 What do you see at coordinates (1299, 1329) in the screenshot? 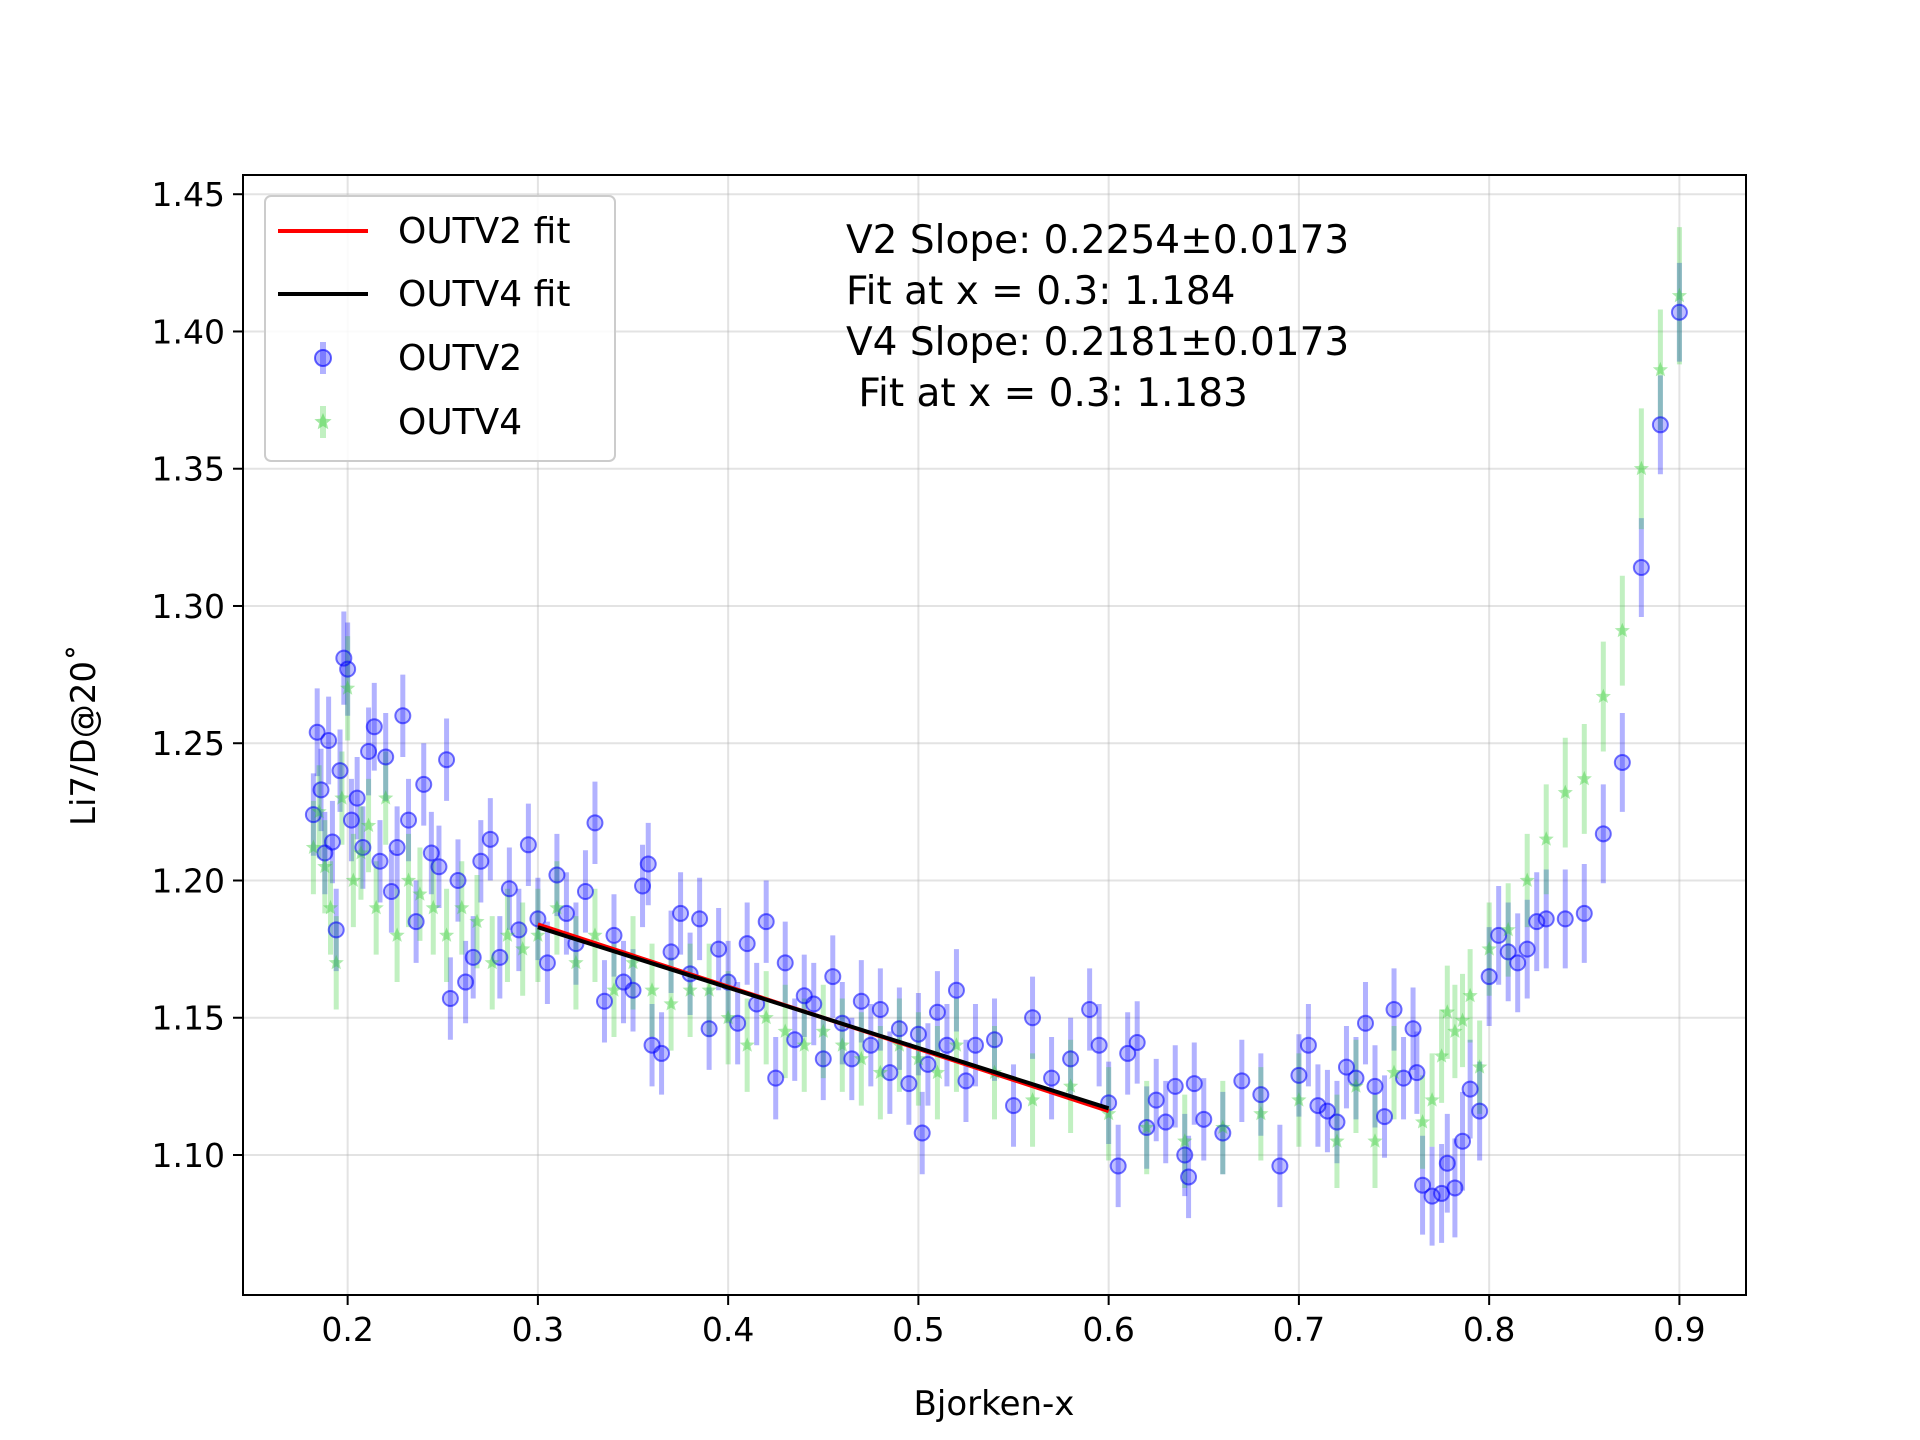
I see `x-tick-label: 0.7` at bounding box center [1299, 1329].